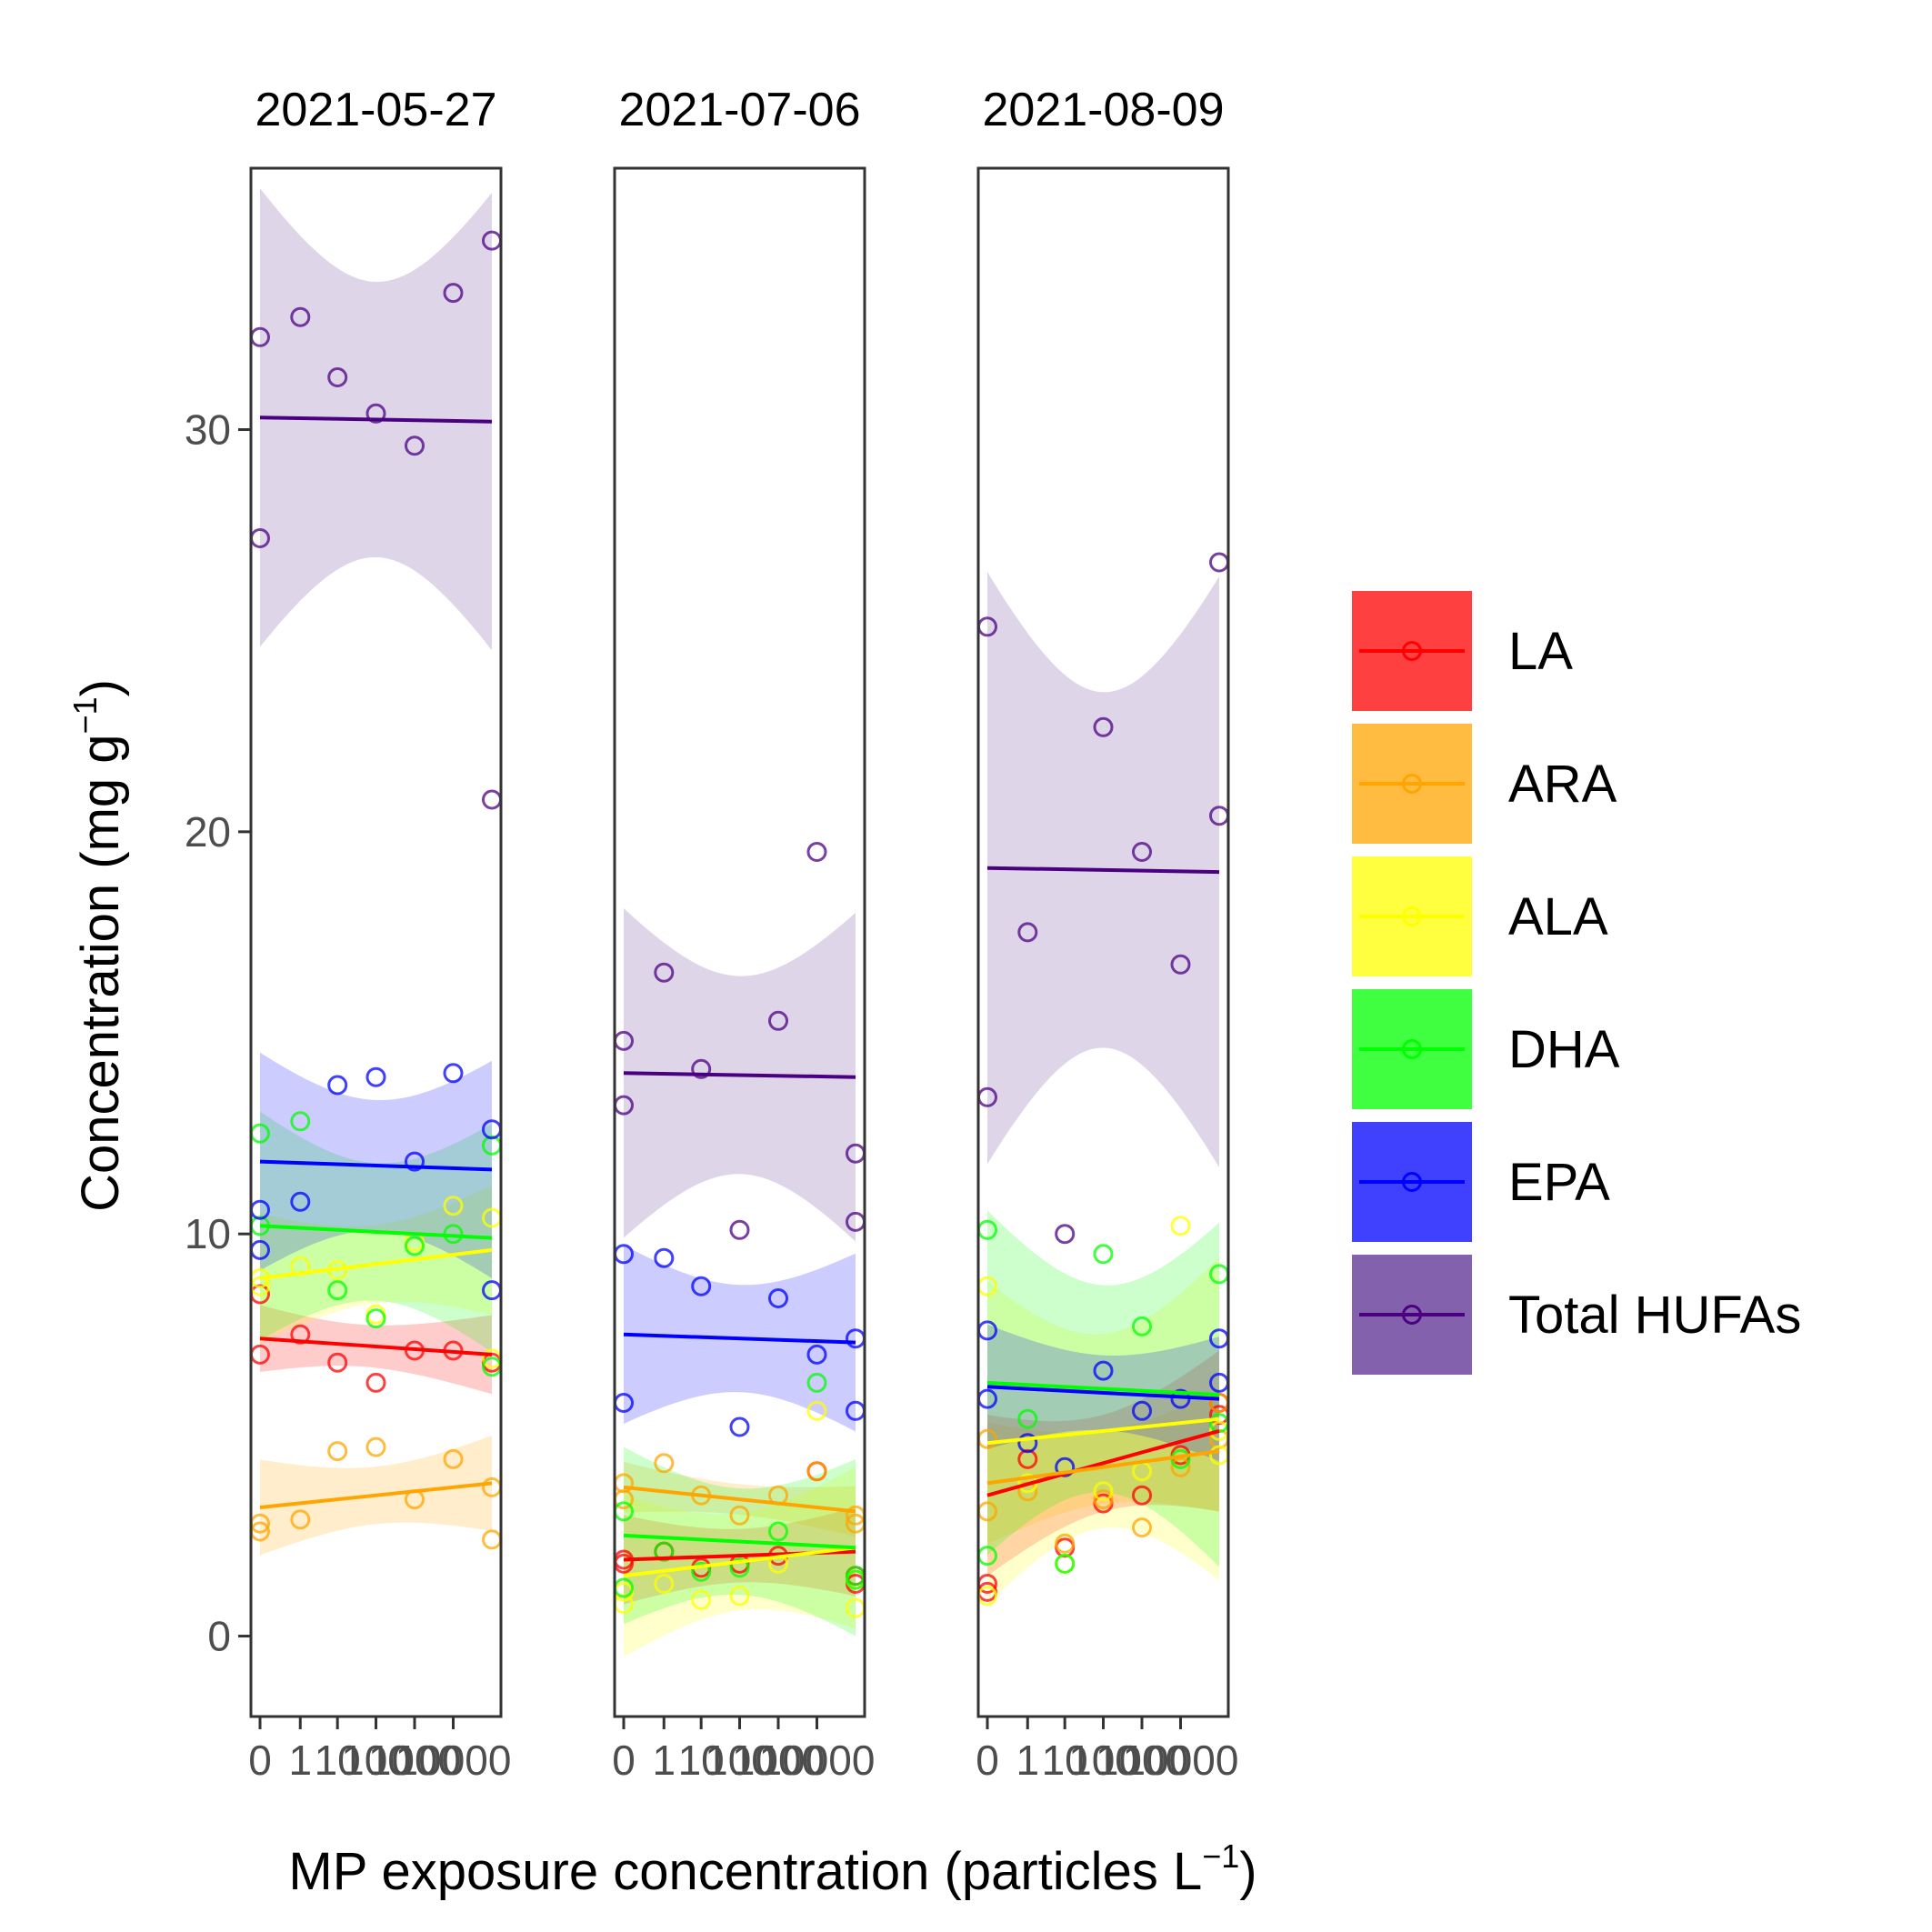  I want to click on legend-item: Total HUFAs, so click(1576, 1315).